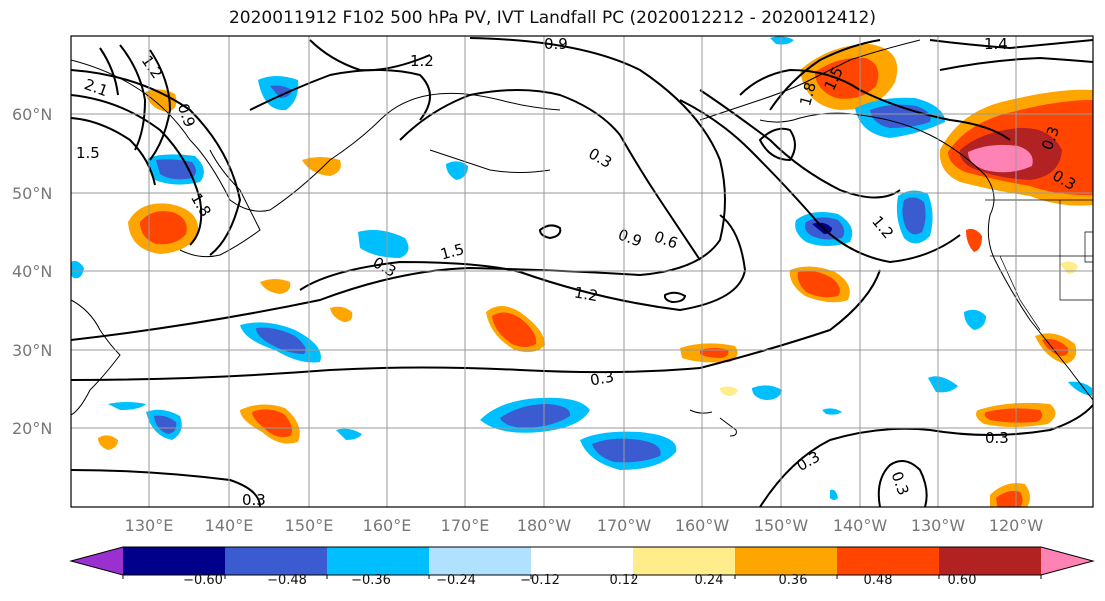 The height and width of the screenshot is (601, 1105). Describe the element at coordinates (624, 525) in the screenshot. I see `lon-label: 170°W` at that location.